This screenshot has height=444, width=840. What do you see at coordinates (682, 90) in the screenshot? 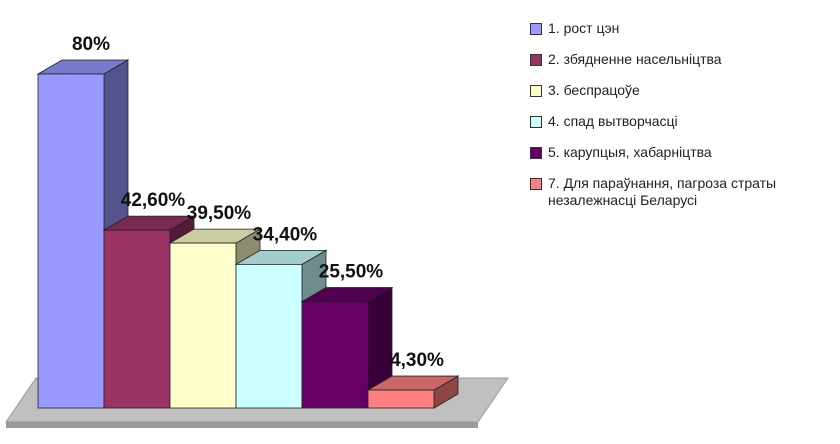
I see `legend-item: 3. беспрацоўе` at bounding box center [682, 90].